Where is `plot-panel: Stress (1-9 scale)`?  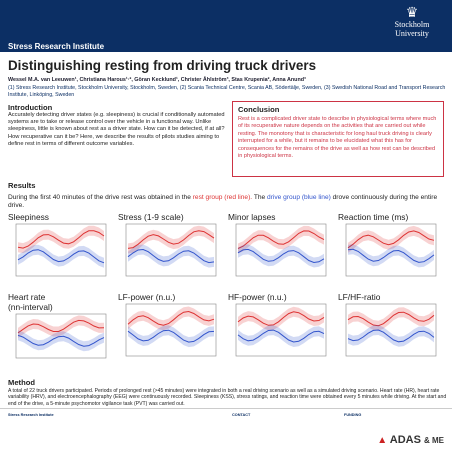
plot-panel: Stress (1-9 scale) is located at coordinates (170, 248).